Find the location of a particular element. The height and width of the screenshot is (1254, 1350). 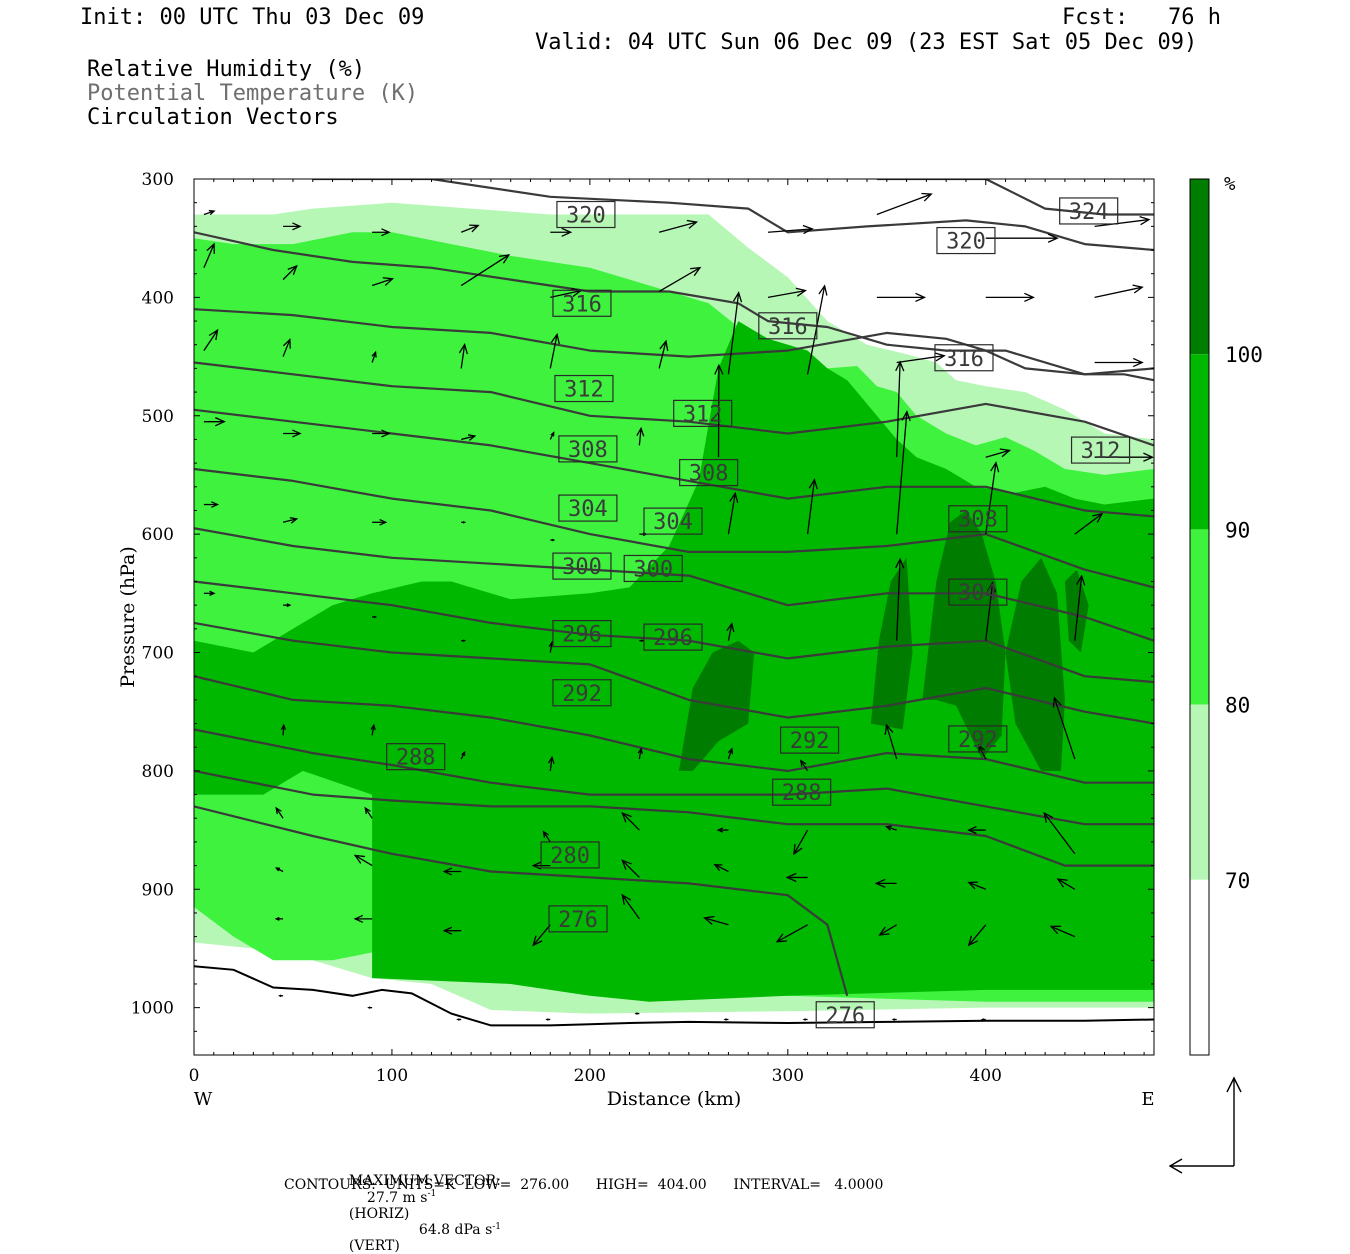

colorbar-label: 80 is located at coordinates (1237, 706).